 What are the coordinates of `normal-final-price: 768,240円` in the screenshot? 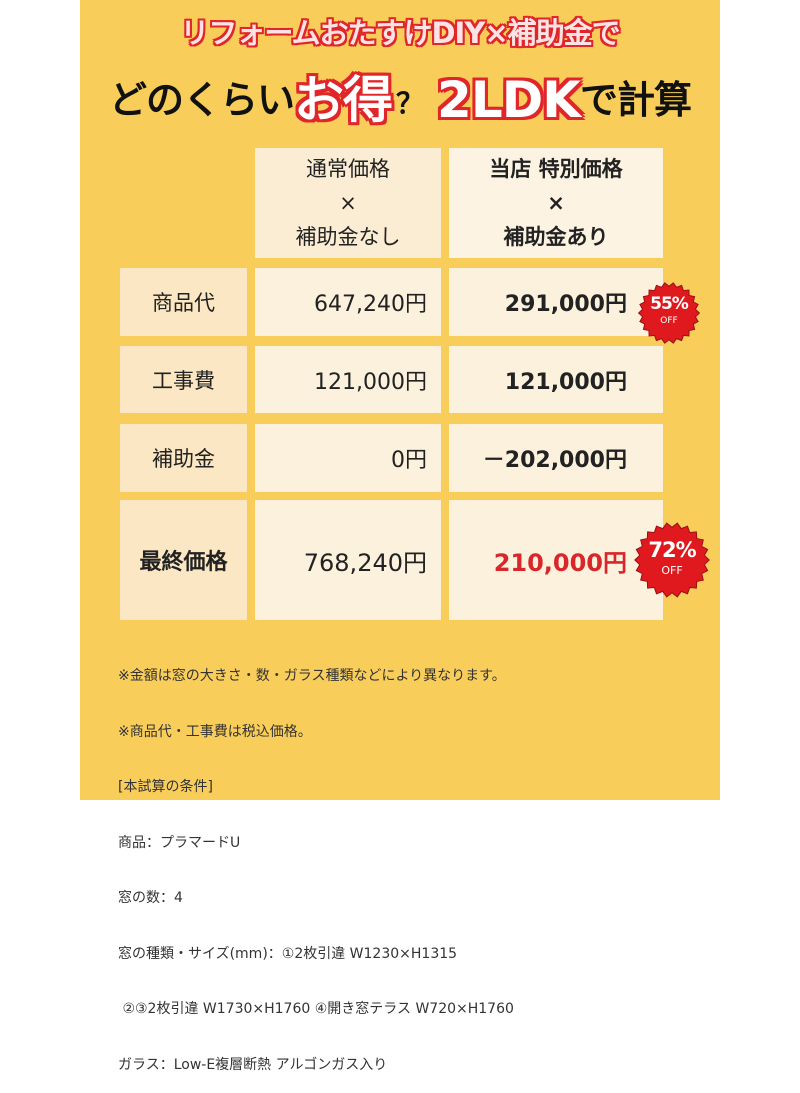 It's located at (348, 560).